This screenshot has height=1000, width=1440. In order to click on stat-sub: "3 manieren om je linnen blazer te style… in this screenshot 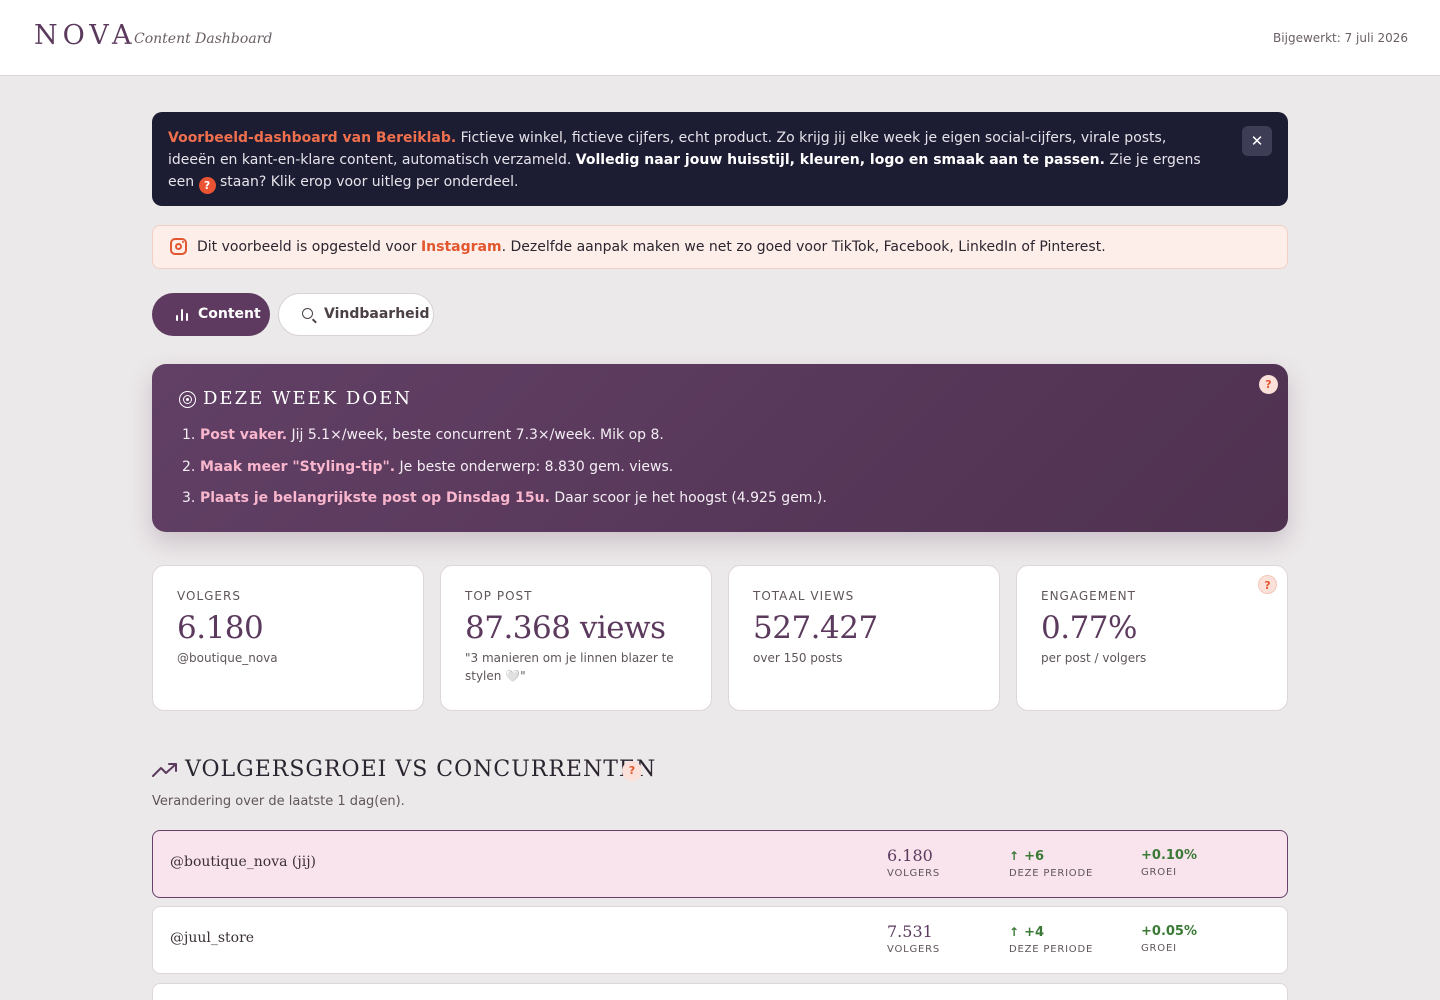, I will do `click(569, 667)`.